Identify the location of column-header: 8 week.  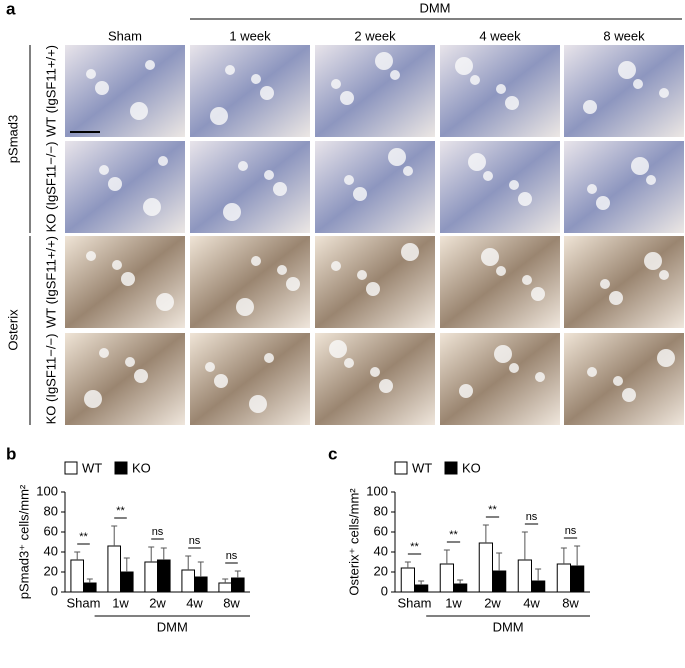
(624, 35).